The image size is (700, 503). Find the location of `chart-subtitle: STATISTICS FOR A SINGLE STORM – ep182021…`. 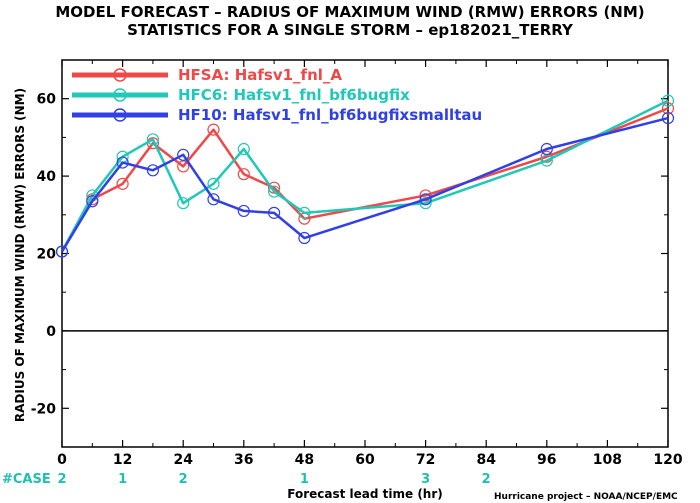

chart-subtitle: STATISTICS FOR A SINGLE STORM – ep182021… is located at coordinates (350, 30).